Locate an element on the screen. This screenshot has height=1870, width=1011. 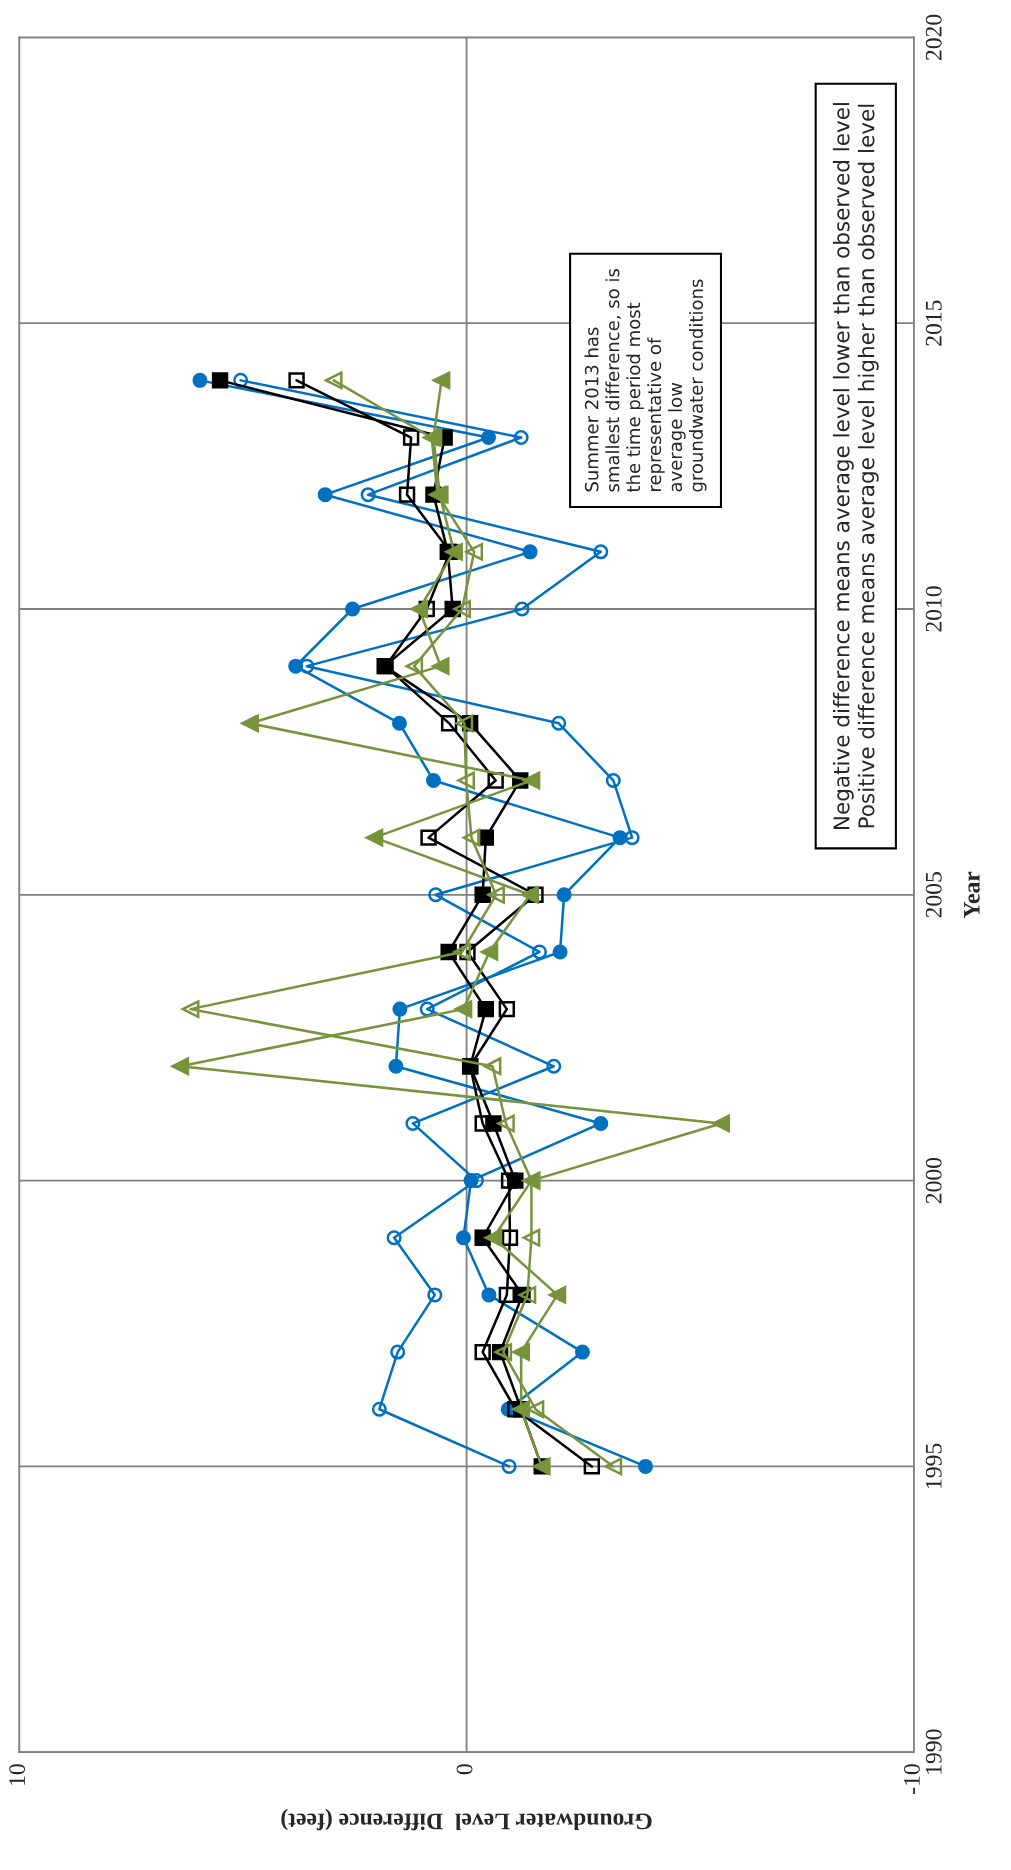
y-tick-label: 2010 is located at coordinates (933, 609).